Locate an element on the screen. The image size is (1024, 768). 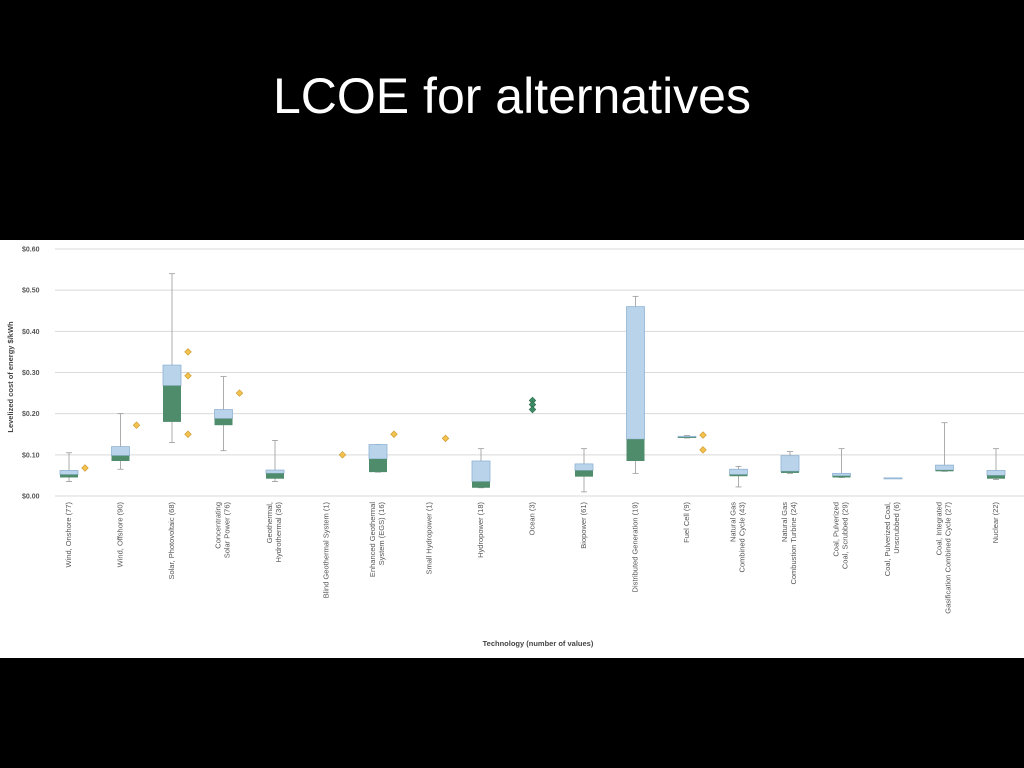
category-label-line: Unscrubbed (6) is located at coordinates (896, 528).